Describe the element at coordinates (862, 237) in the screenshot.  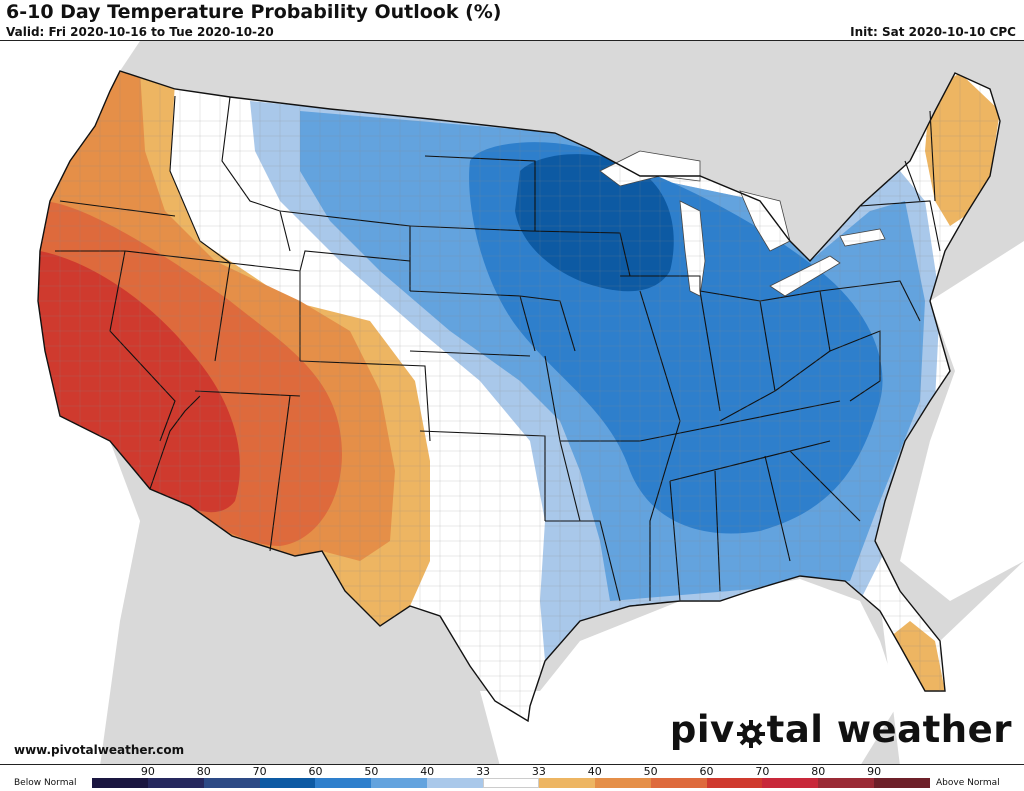
I see `lake-ontario` at that location.